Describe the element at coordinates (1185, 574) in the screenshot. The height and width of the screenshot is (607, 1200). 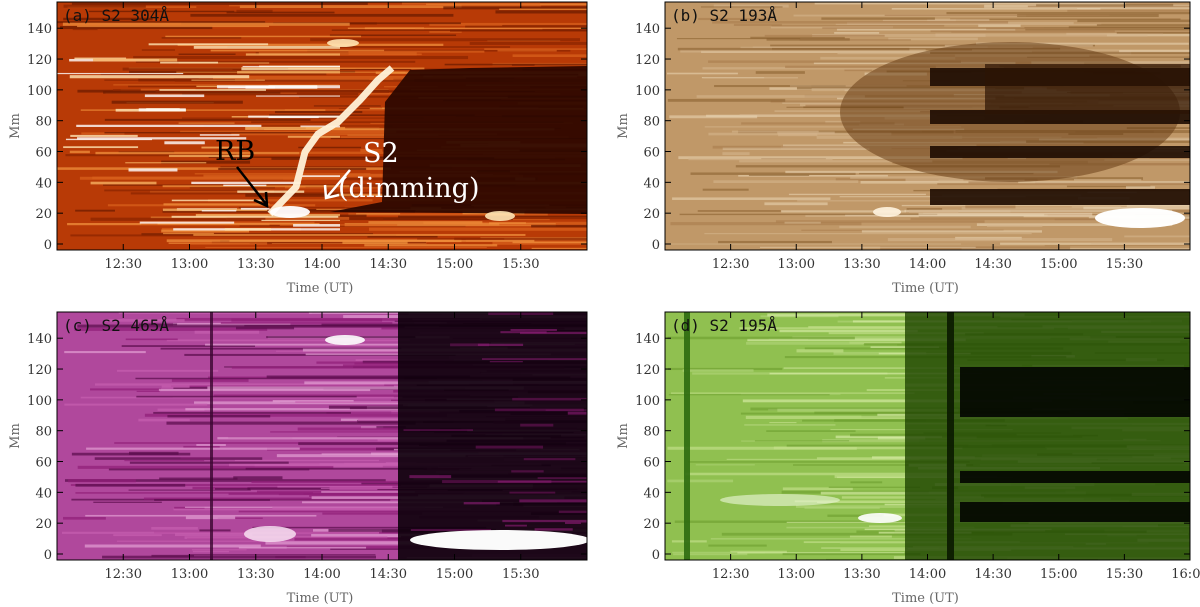
I see `x-tick-label: 16:00` at that location.